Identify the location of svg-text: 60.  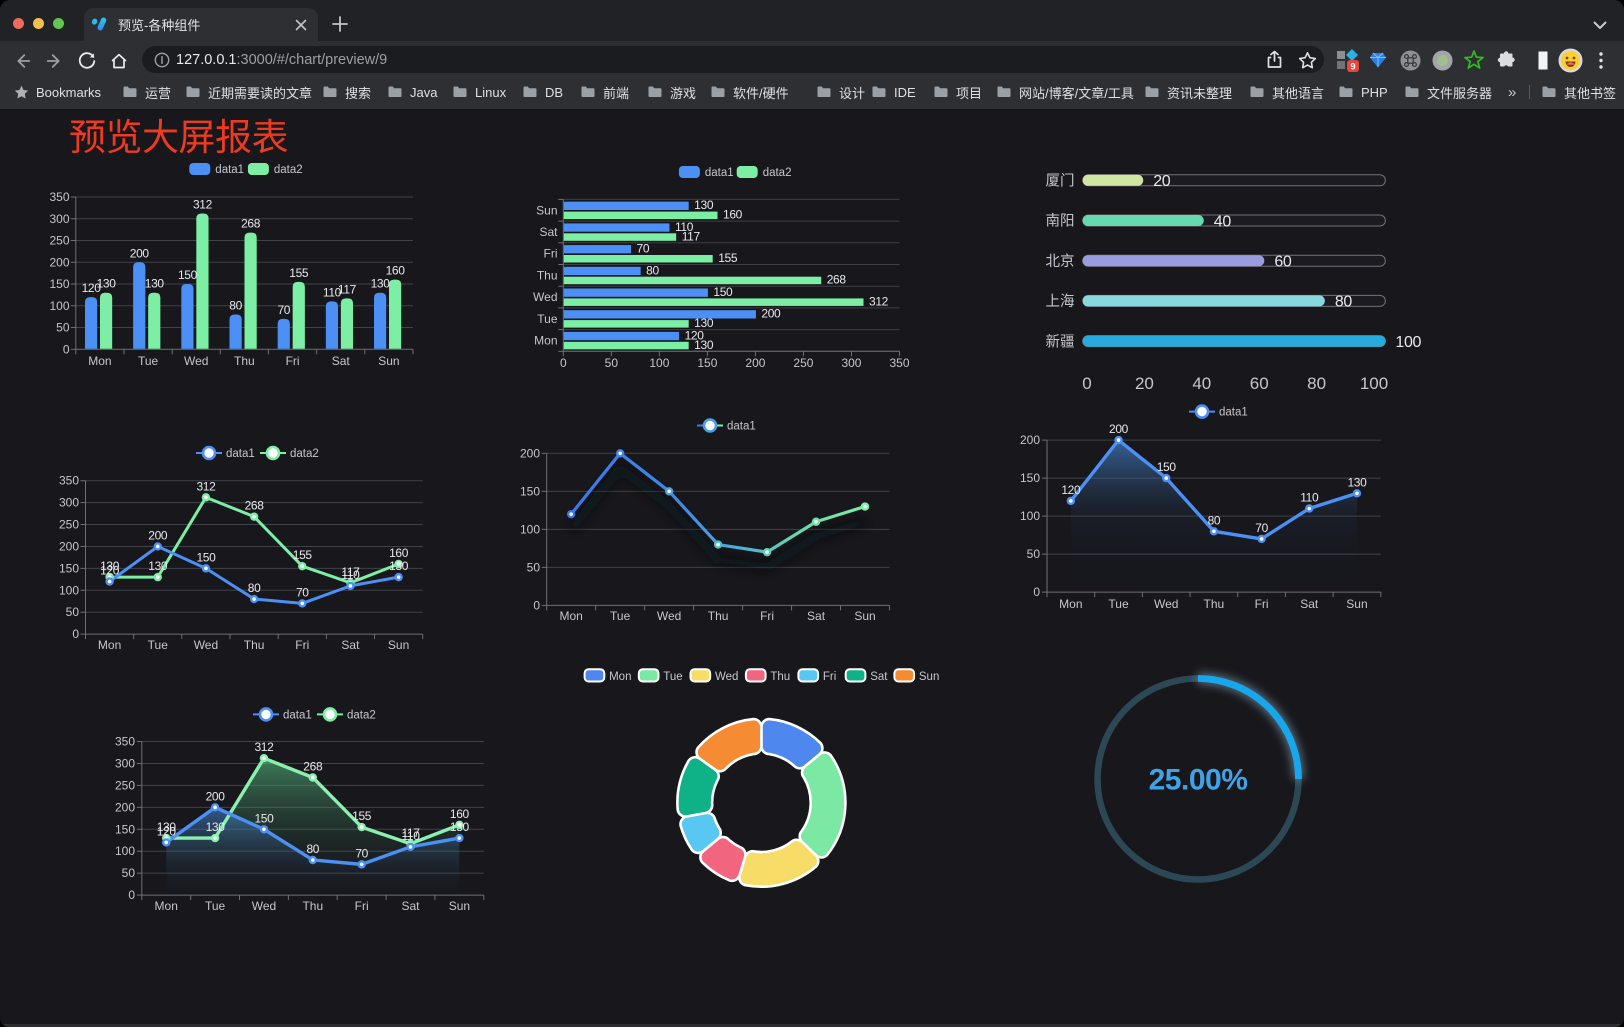
(1259, 383).